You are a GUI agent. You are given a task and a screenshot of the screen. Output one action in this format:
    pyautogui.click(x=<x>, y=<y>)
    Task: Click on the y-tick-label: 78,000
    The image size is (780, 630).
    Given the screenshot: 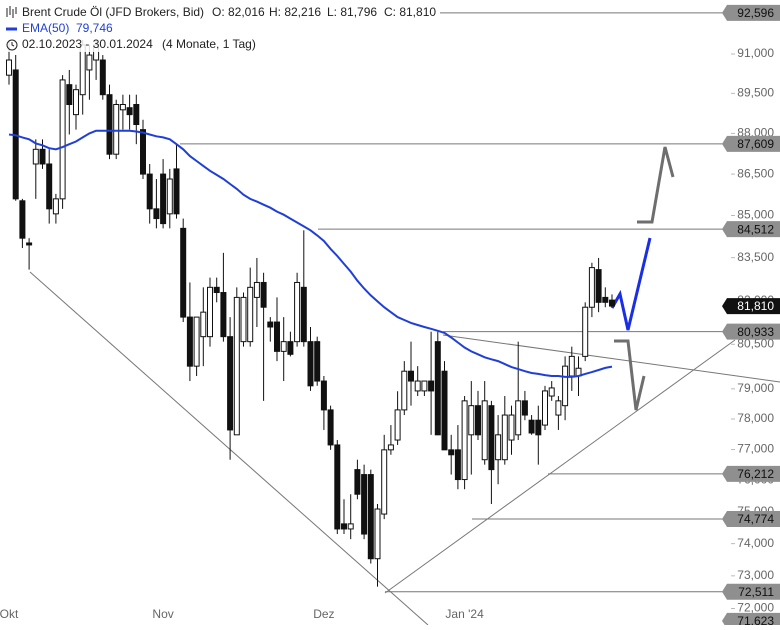 What is the action you would take?
    pyautogui.click(x=755, y=418)
    